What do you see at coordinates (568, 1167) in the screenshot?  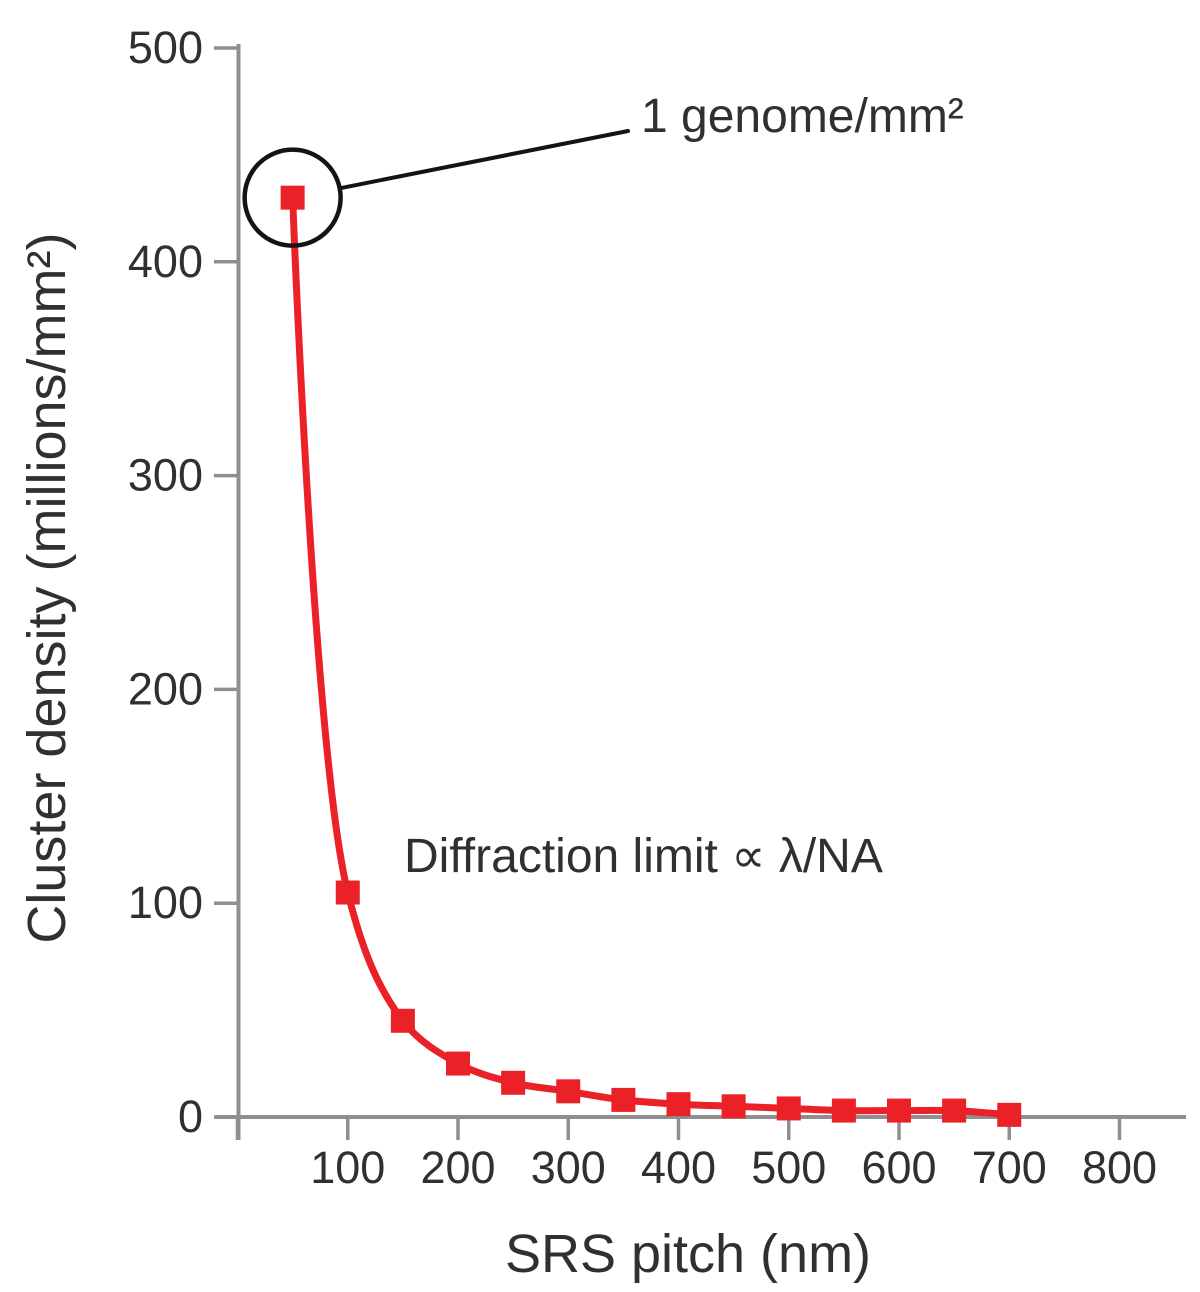 I see `x-tick-label: 300` at bounding box center [568, 1167].